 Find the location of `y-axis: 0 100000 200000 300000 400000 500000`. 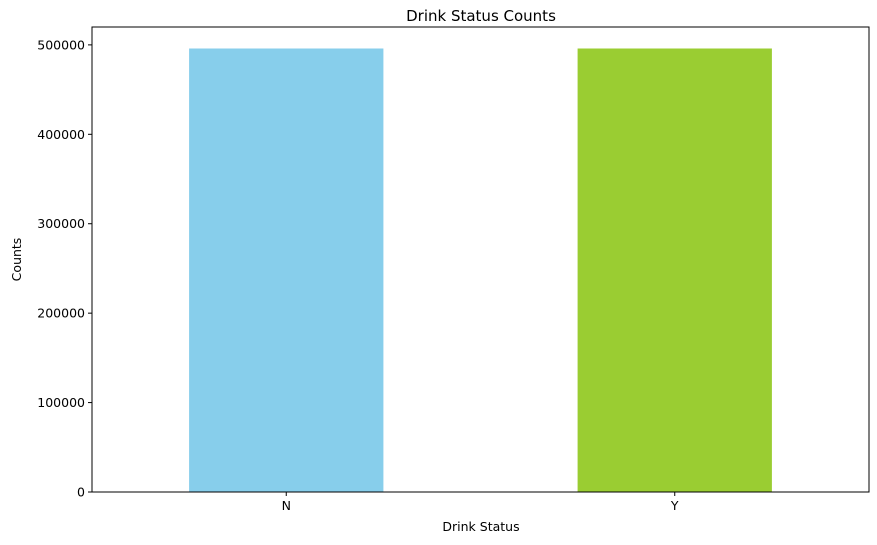

y-axis: 0 100000 200000 300000 400000 500000 is located at coordinates (64, 268).